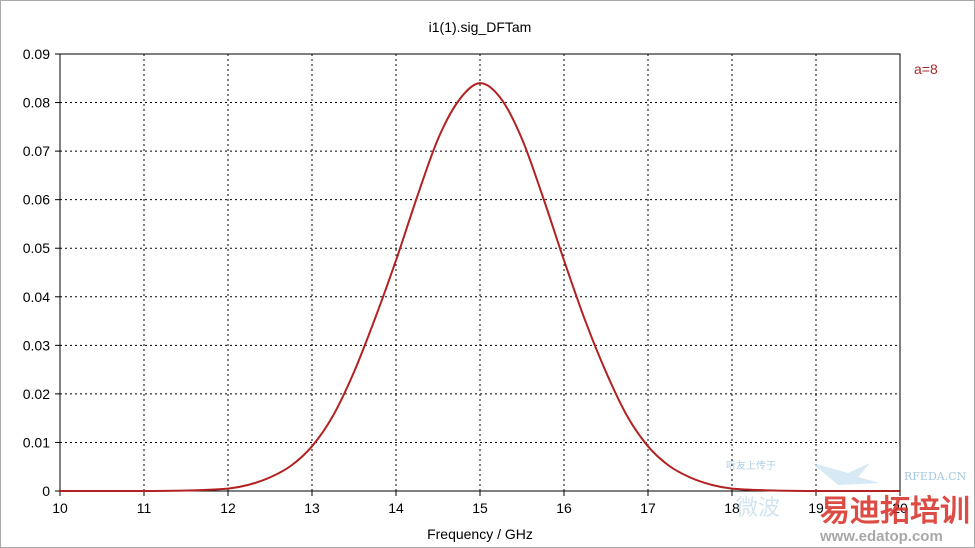  I want to click on y-tick-label: 0.03, so click(36, 345).